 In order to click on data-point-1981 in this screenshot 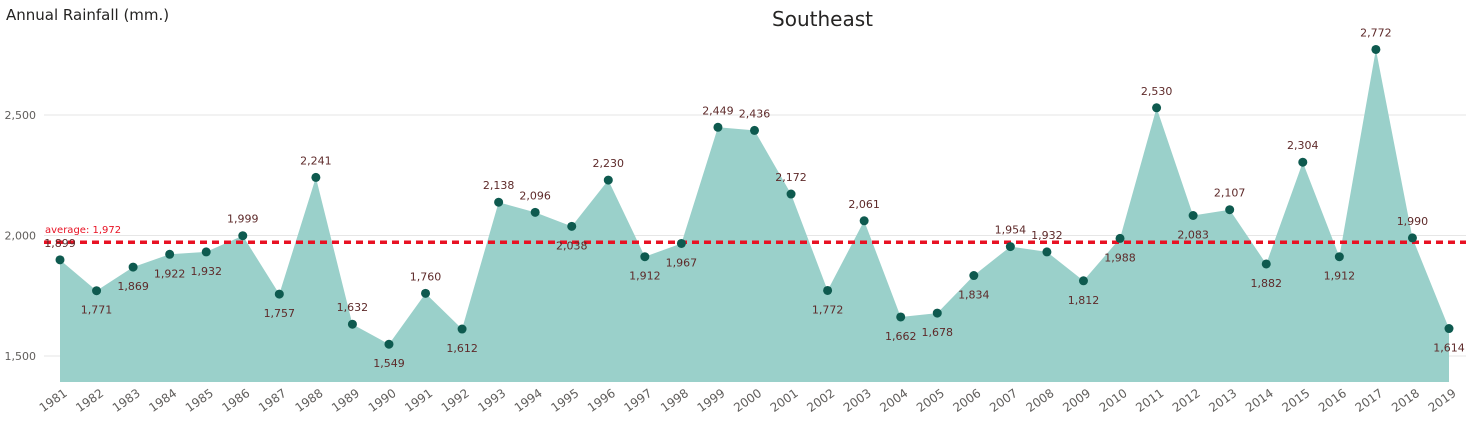, I will do `click(60, 260)`.